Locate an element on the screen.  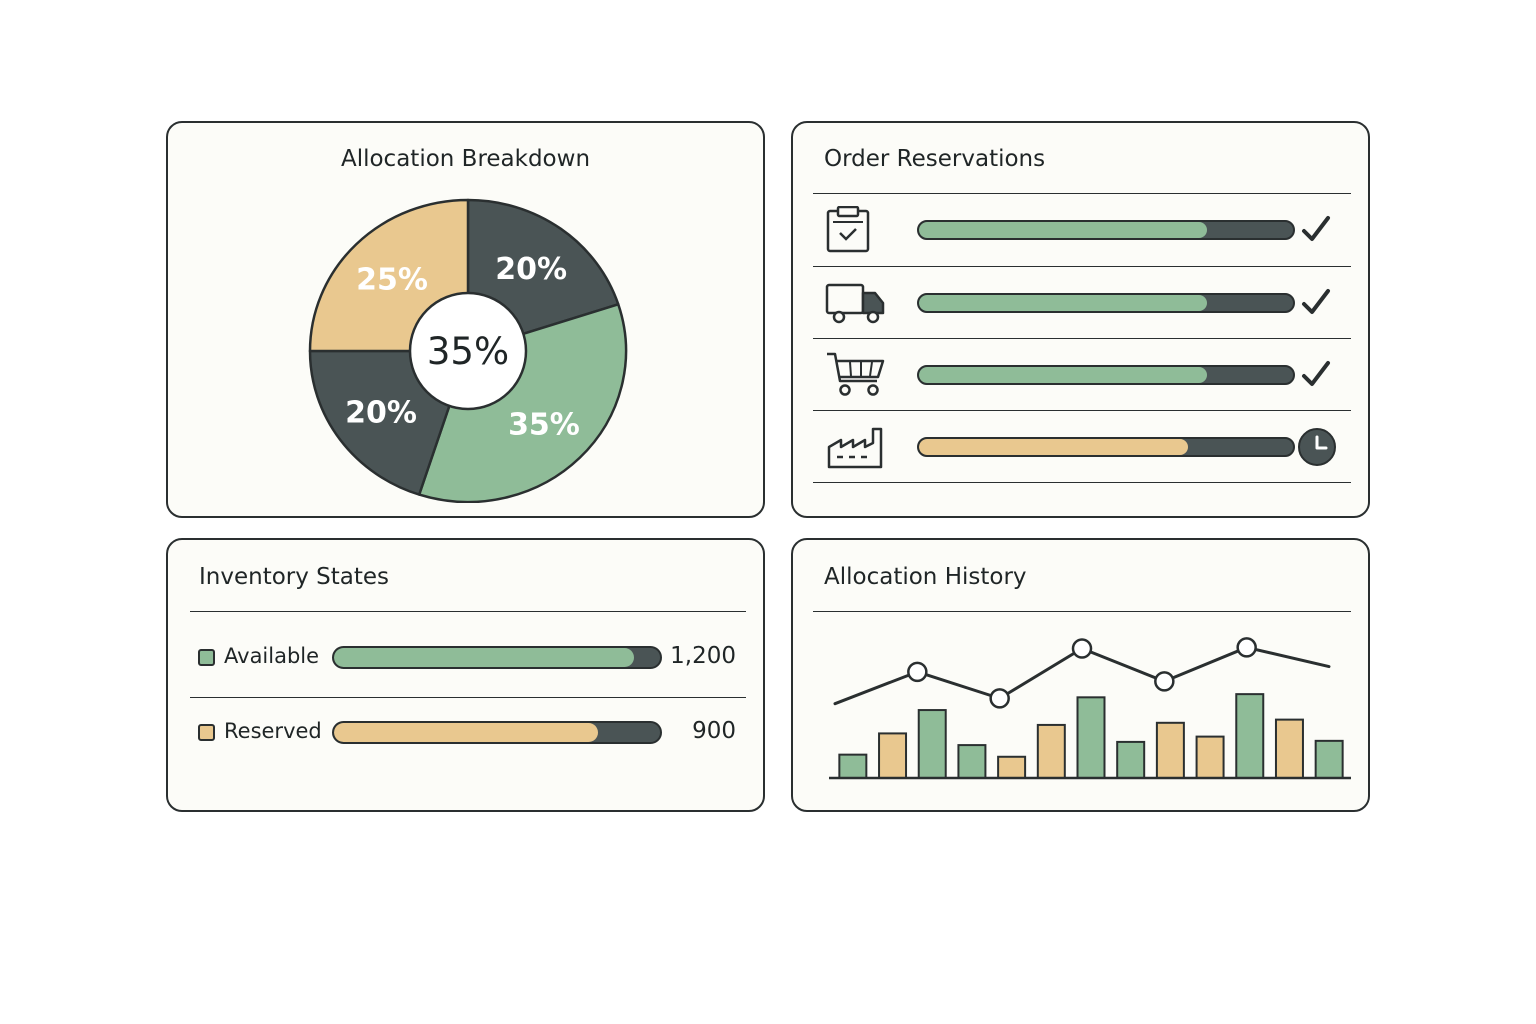
reserved-progress-fill is located at coordinates (466, 732).